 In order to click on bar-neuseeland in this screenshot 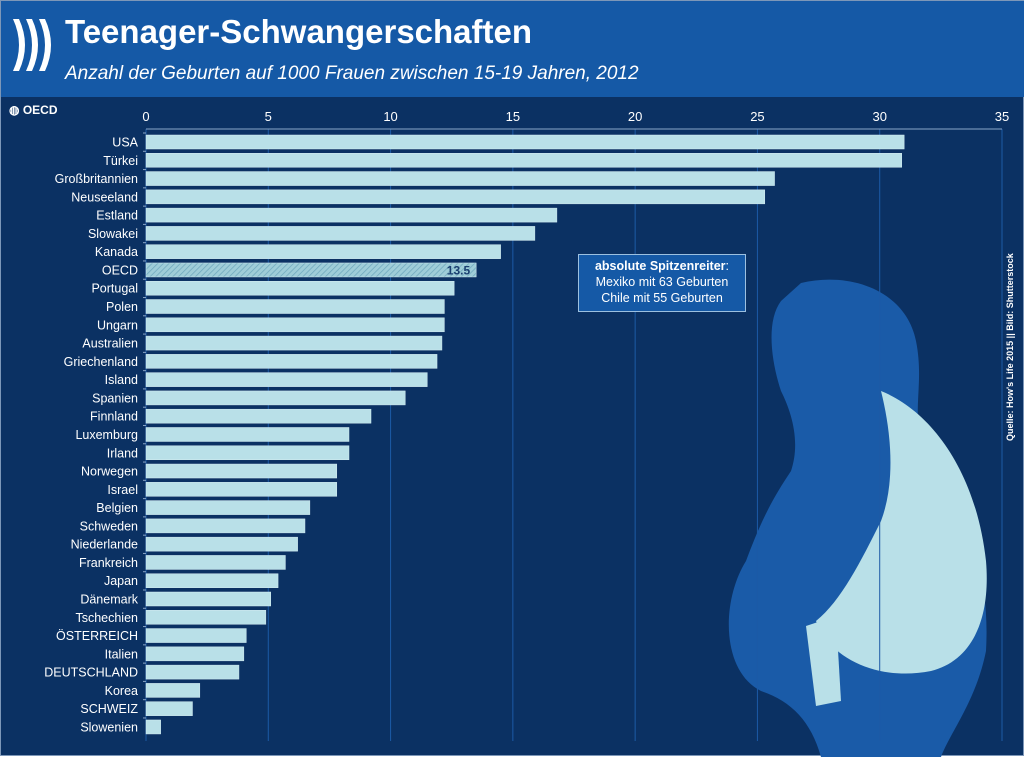, I will do `click(455, 197)`.